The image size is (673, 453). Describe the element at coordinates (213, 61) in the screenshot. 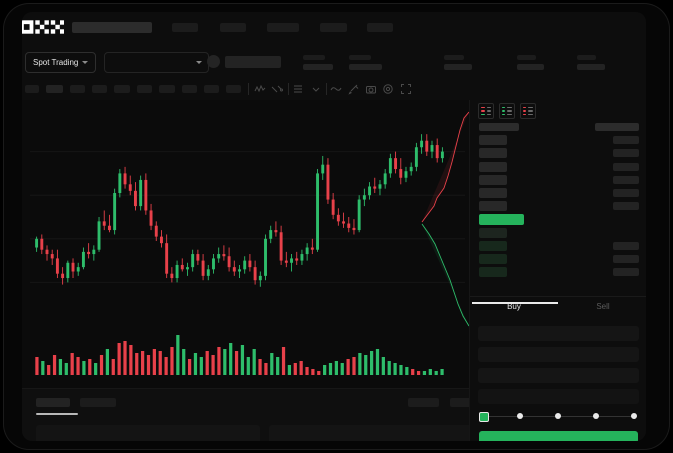

I see `pair-avatar` at that location.